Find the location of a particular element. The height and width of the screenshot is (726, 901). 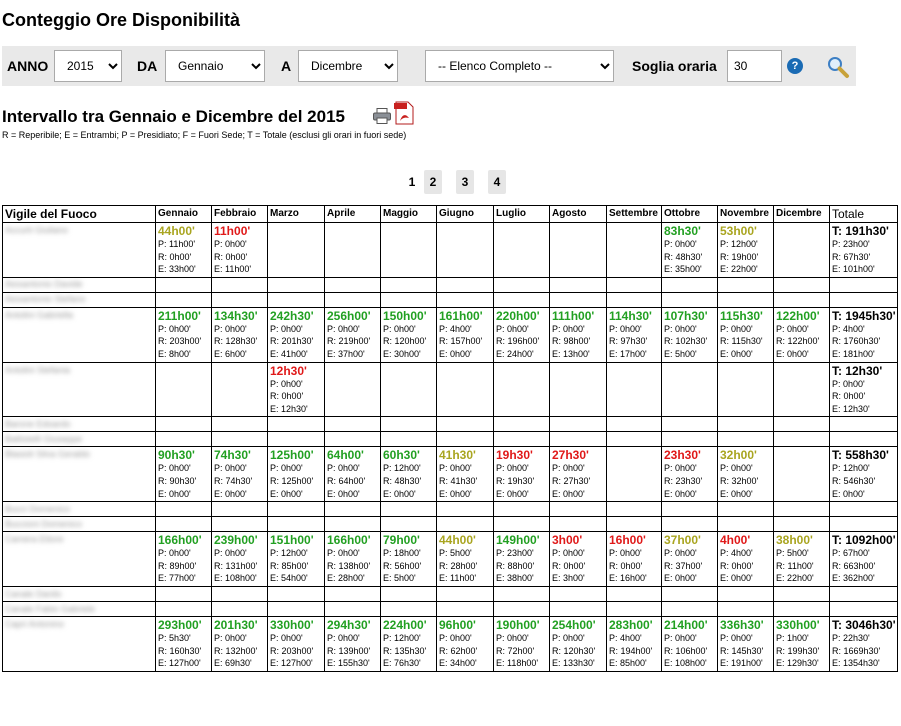

hours-total: 161h00' is located at coordinates (461, 315).